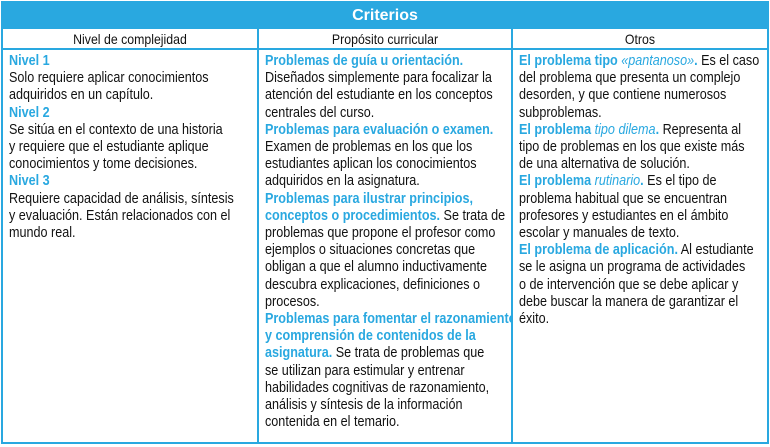 The height and width of the screenshot is (447, 770). I want to click on highlight-text: tipo dilema, so click(625, 129).